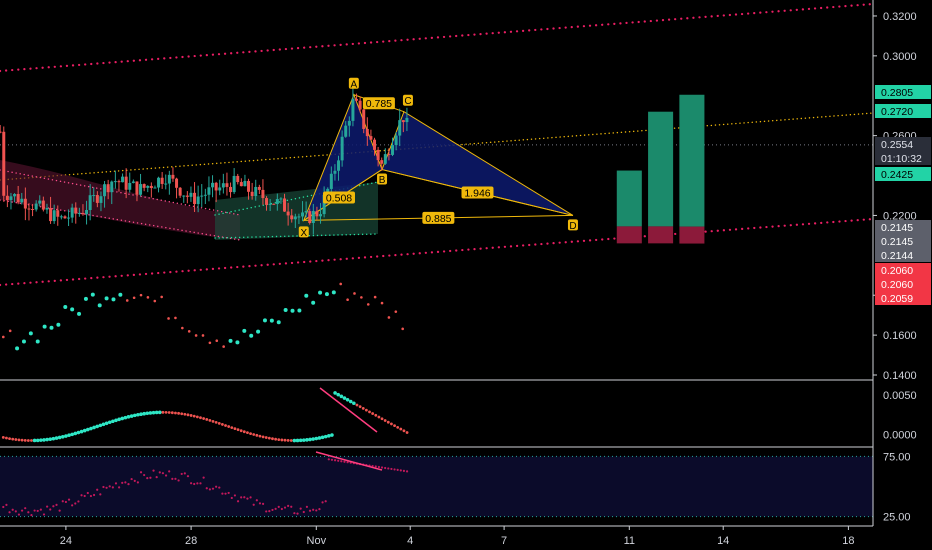 Image resolution: width=932 pixels, height=550 pixels. I want to click on time-tick-label: 24, so click(66, 541).